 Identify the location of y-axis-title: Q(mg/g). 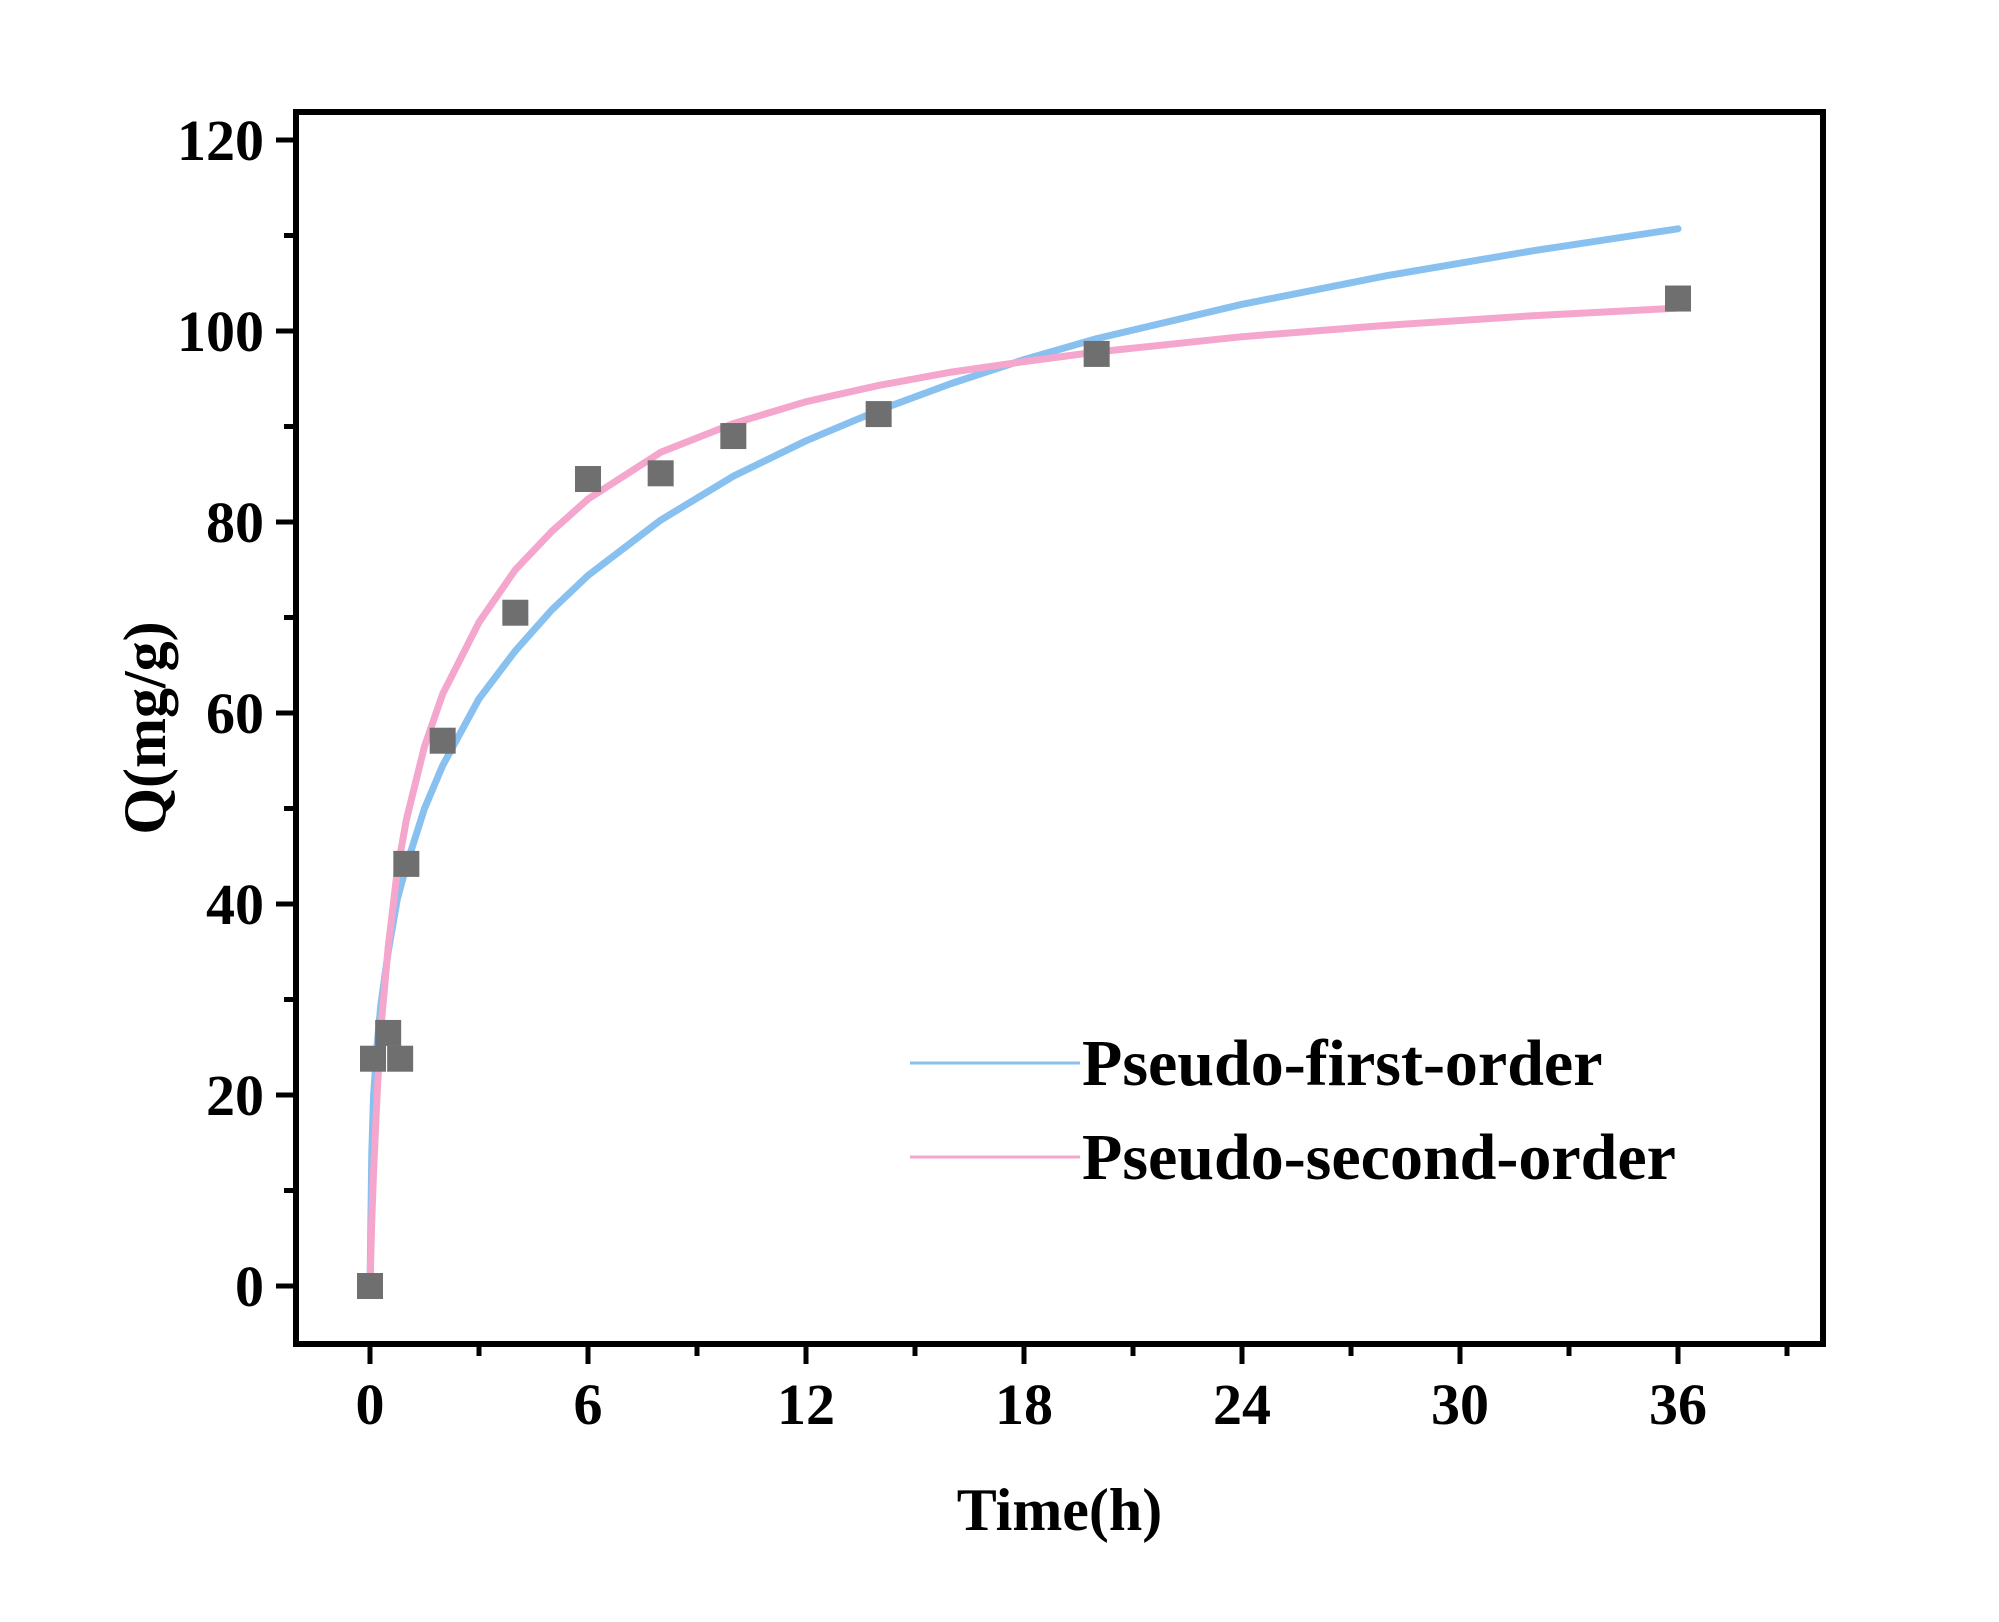
(145, 727).